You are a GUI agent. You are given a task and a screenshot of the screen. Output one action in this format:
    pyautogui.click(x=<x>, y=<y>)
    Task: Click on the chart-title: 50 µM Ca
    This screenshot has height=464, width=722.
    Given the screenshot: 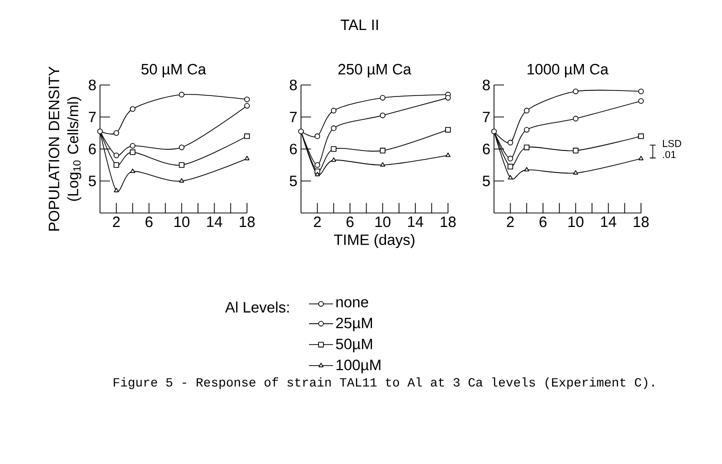 What is the action you would take?
    pyautogui.click(x=173, y=71)
    